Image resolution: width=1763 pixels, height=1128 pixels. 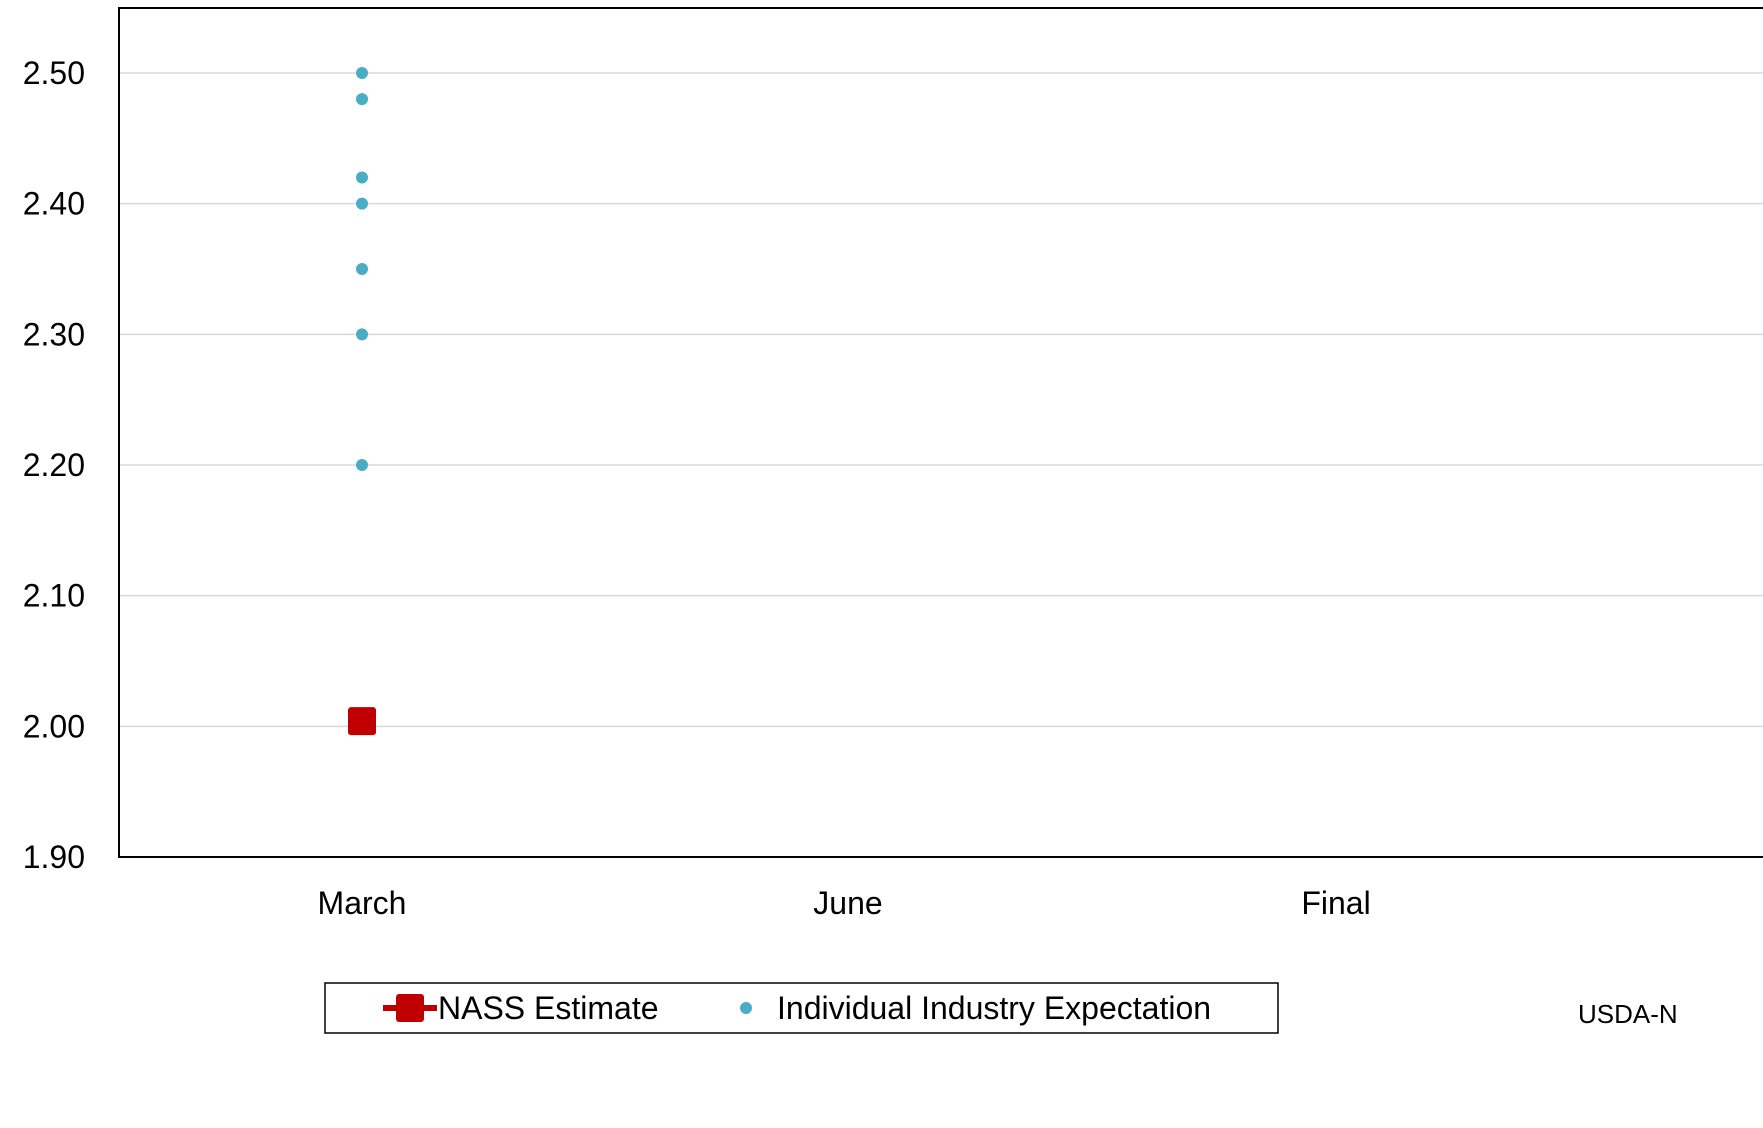 I want to click on data-points, so click(x=362, y=401).